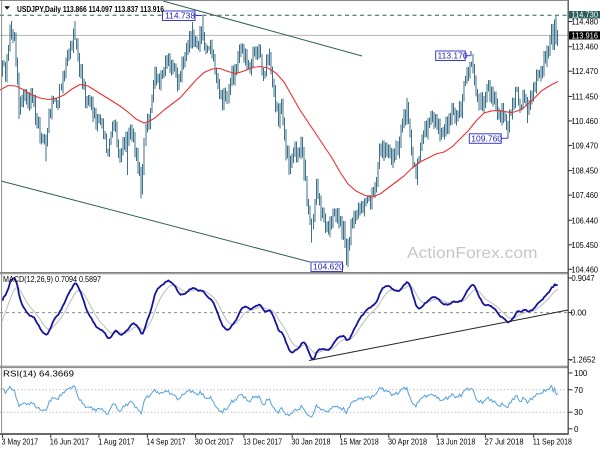 This screenshot has height=450, width=600. I want to click on svg-text: 105.450, so click(585, 245).